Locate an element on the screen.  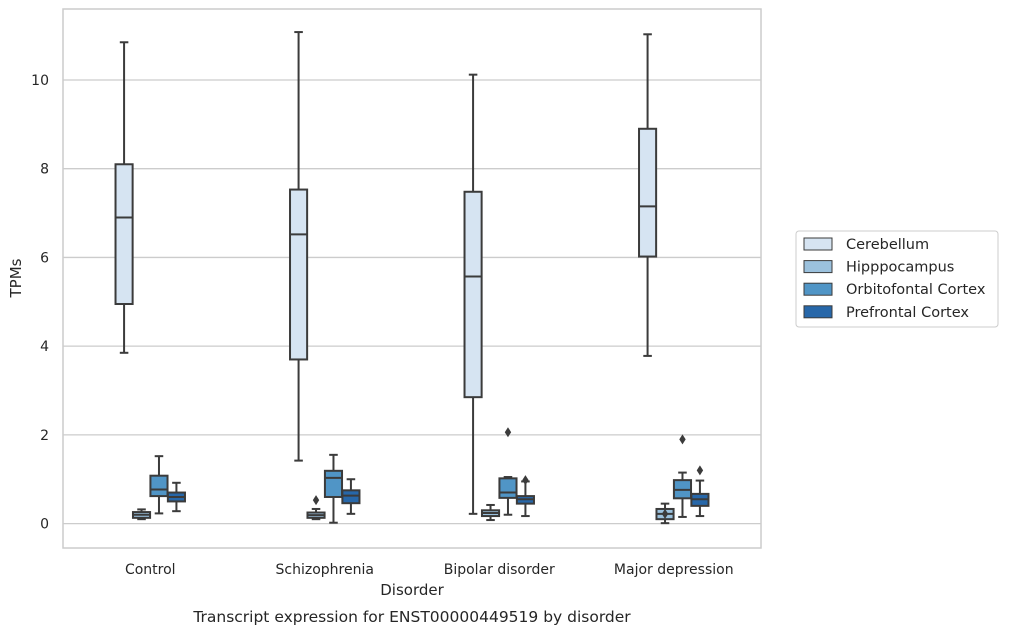
x-tick-label: Major depression is located at coordinates (674, 570).